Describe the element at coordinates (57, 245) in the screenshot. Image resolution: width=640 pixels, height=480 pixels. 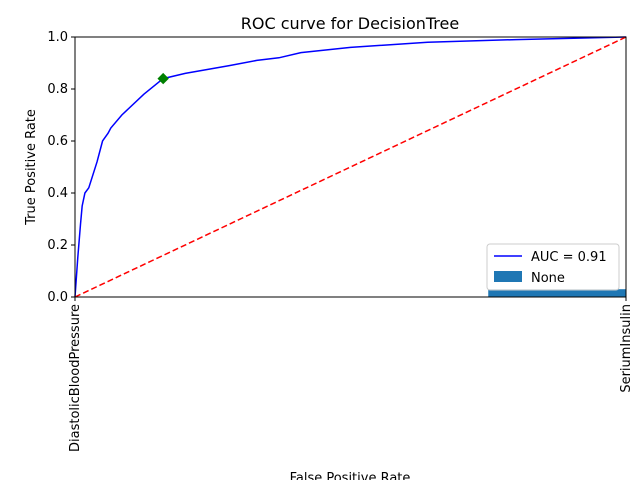
I see `y-tick-label: 0.2` at that location.